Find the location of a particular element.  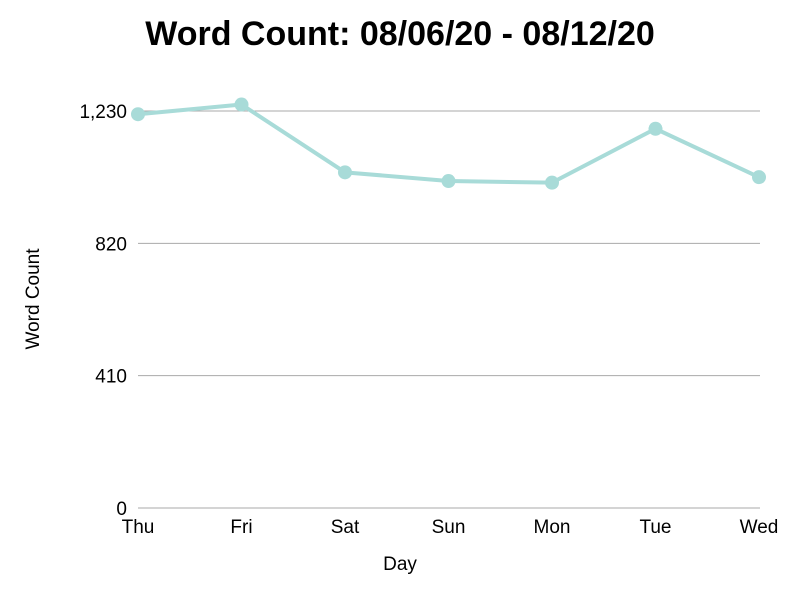

x-tick-label: Thu is located at coordinates (138, 527).